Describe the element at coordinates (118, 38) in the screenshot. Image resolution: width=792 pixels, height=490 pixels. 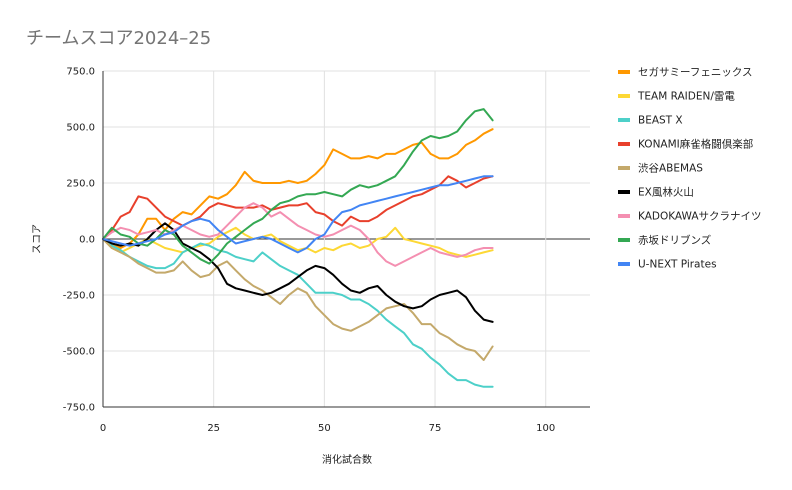
I see `chart-title: チームスコア2024–25` at that location.